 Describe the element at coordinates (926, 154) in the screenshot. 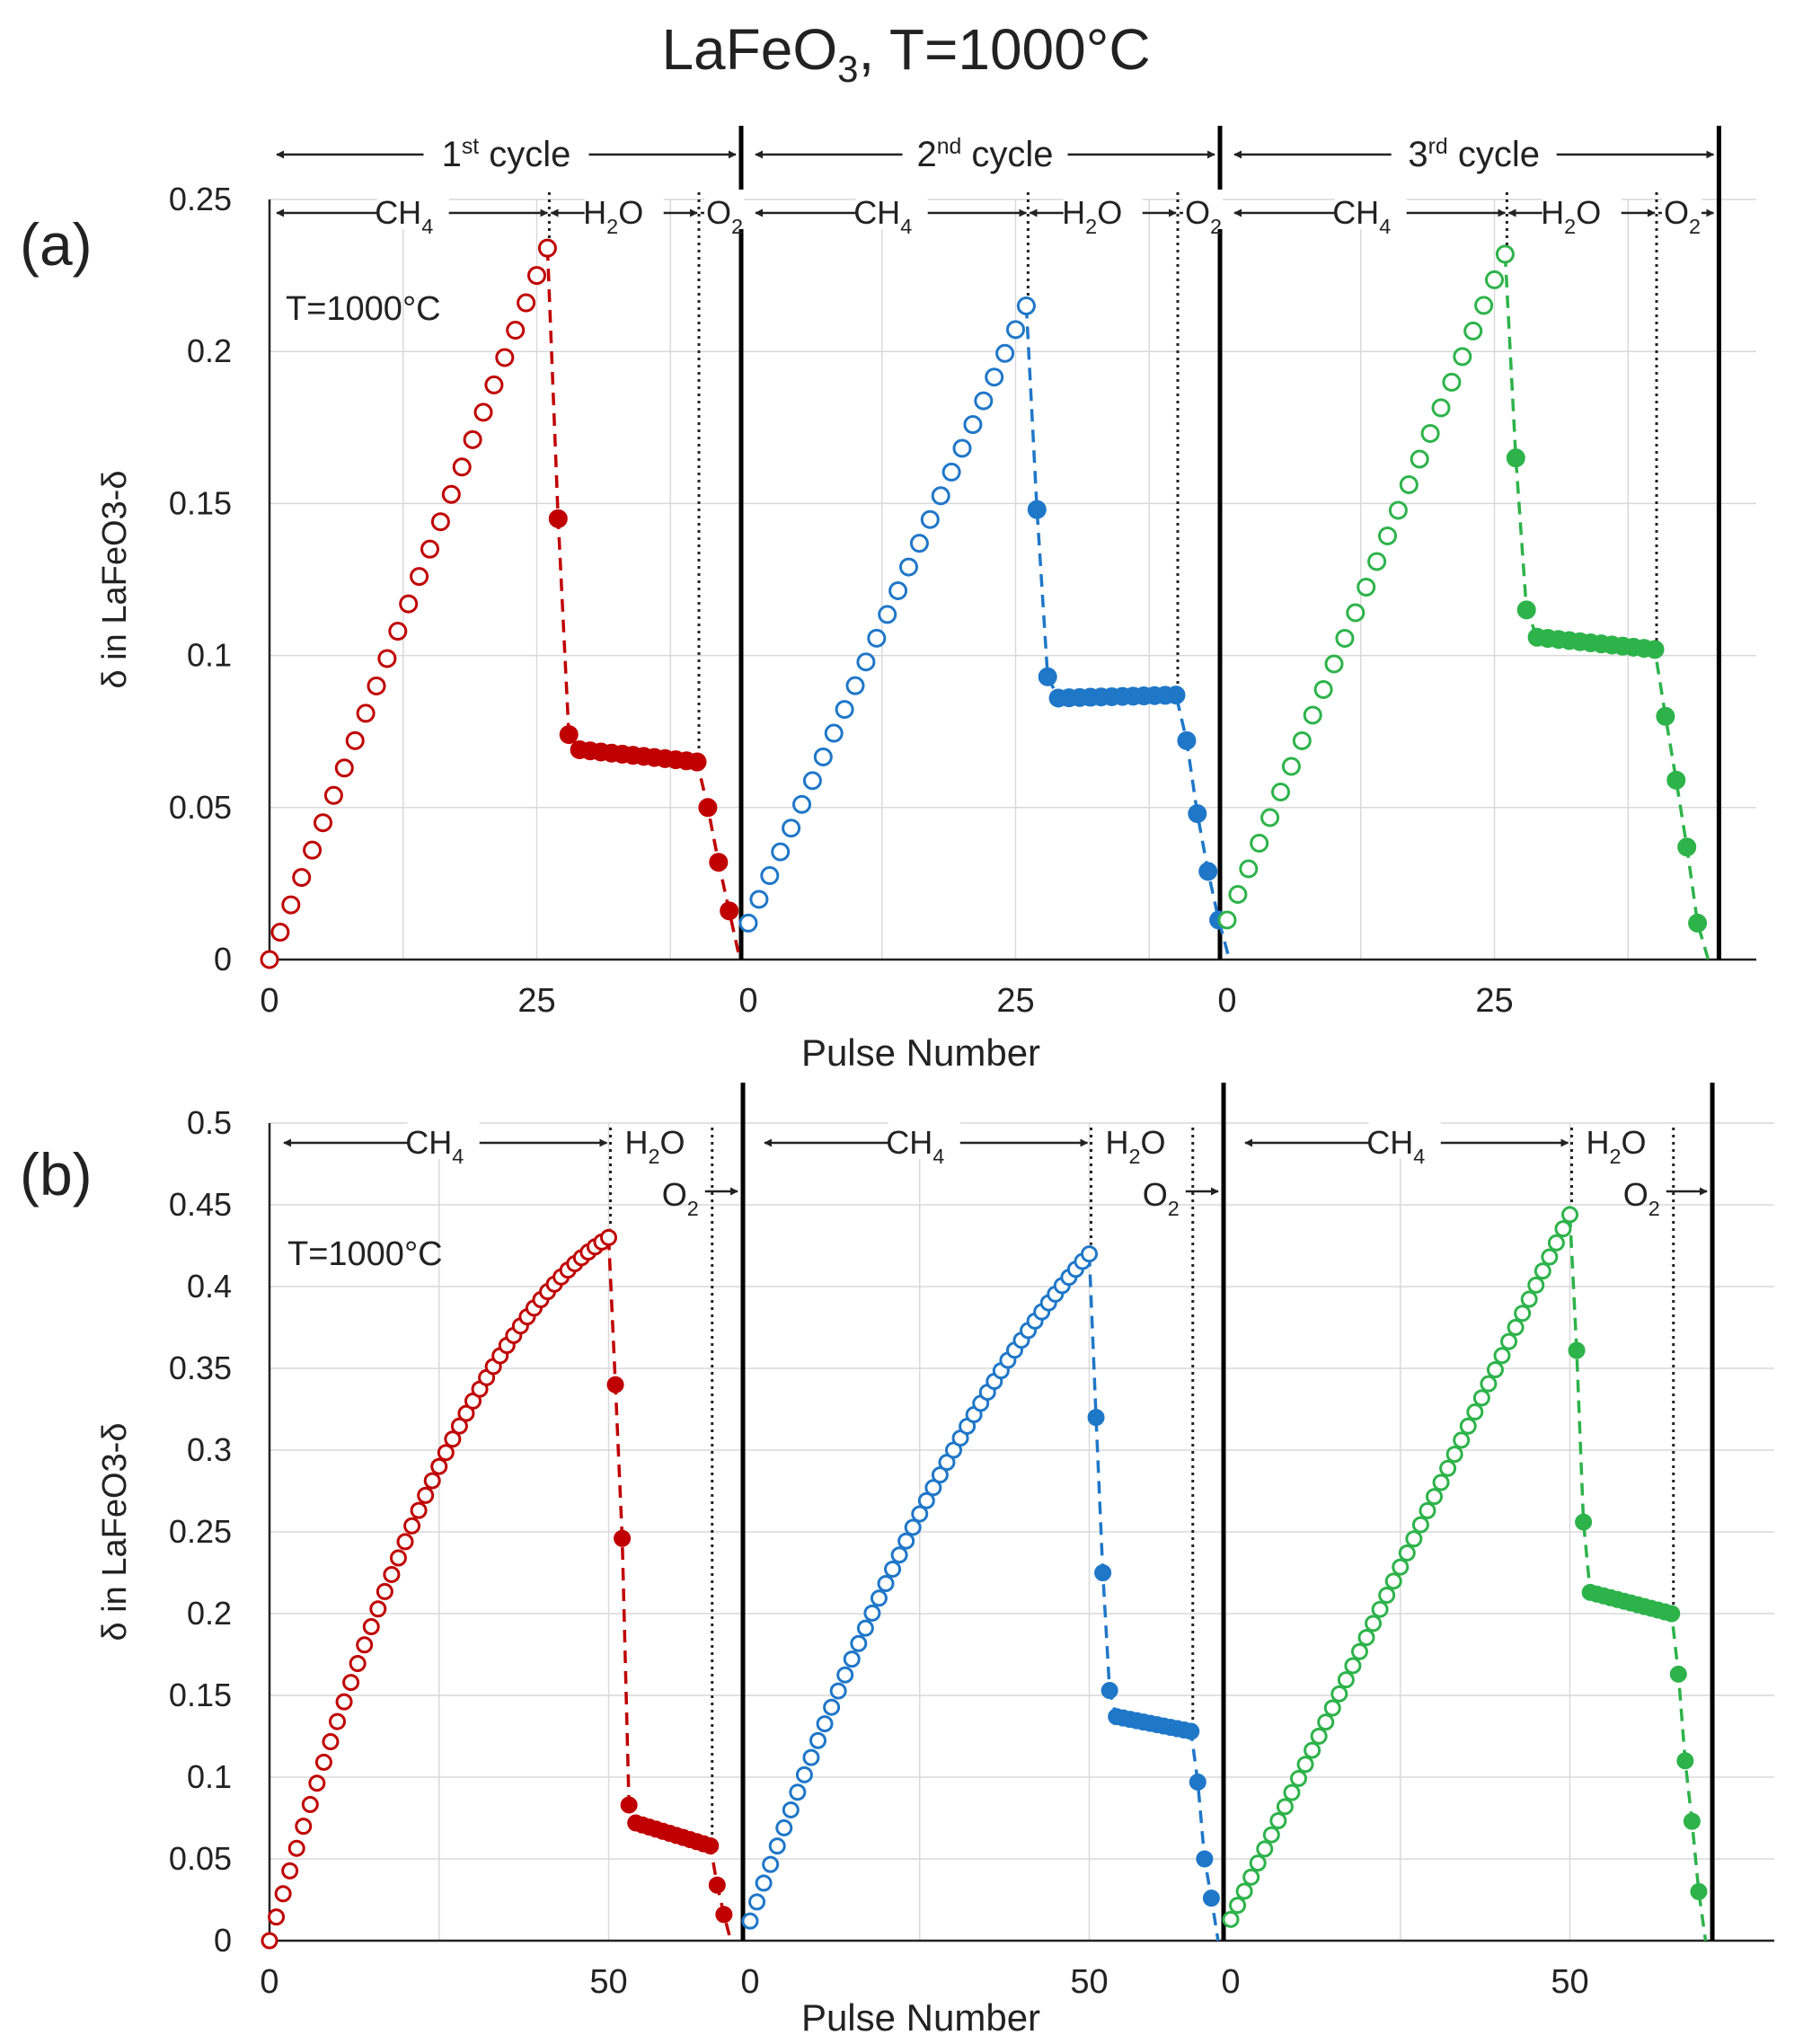

I see `cycle-label-base: 2` at that location.